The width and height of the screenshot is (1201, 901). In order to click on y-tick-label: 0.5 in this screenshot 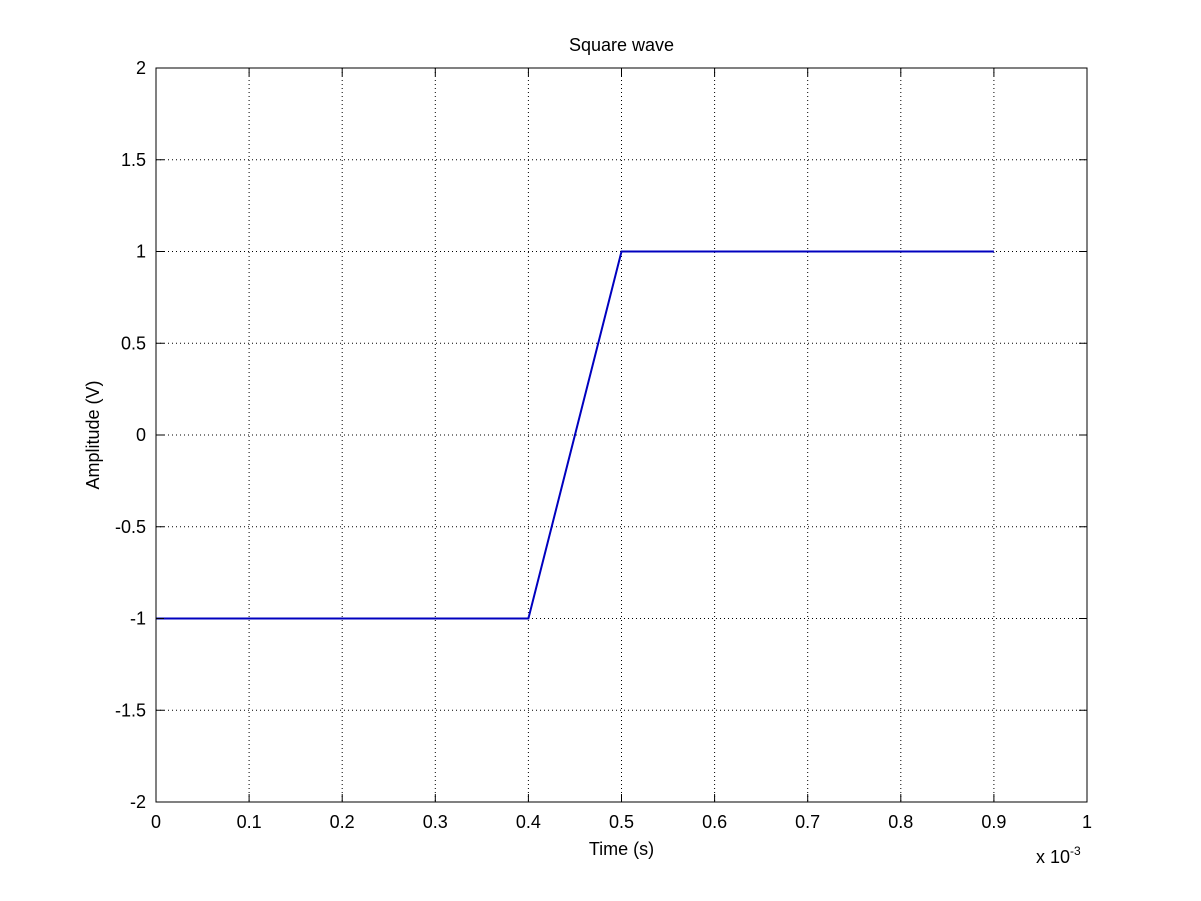, I will do `click(133, 343)`.